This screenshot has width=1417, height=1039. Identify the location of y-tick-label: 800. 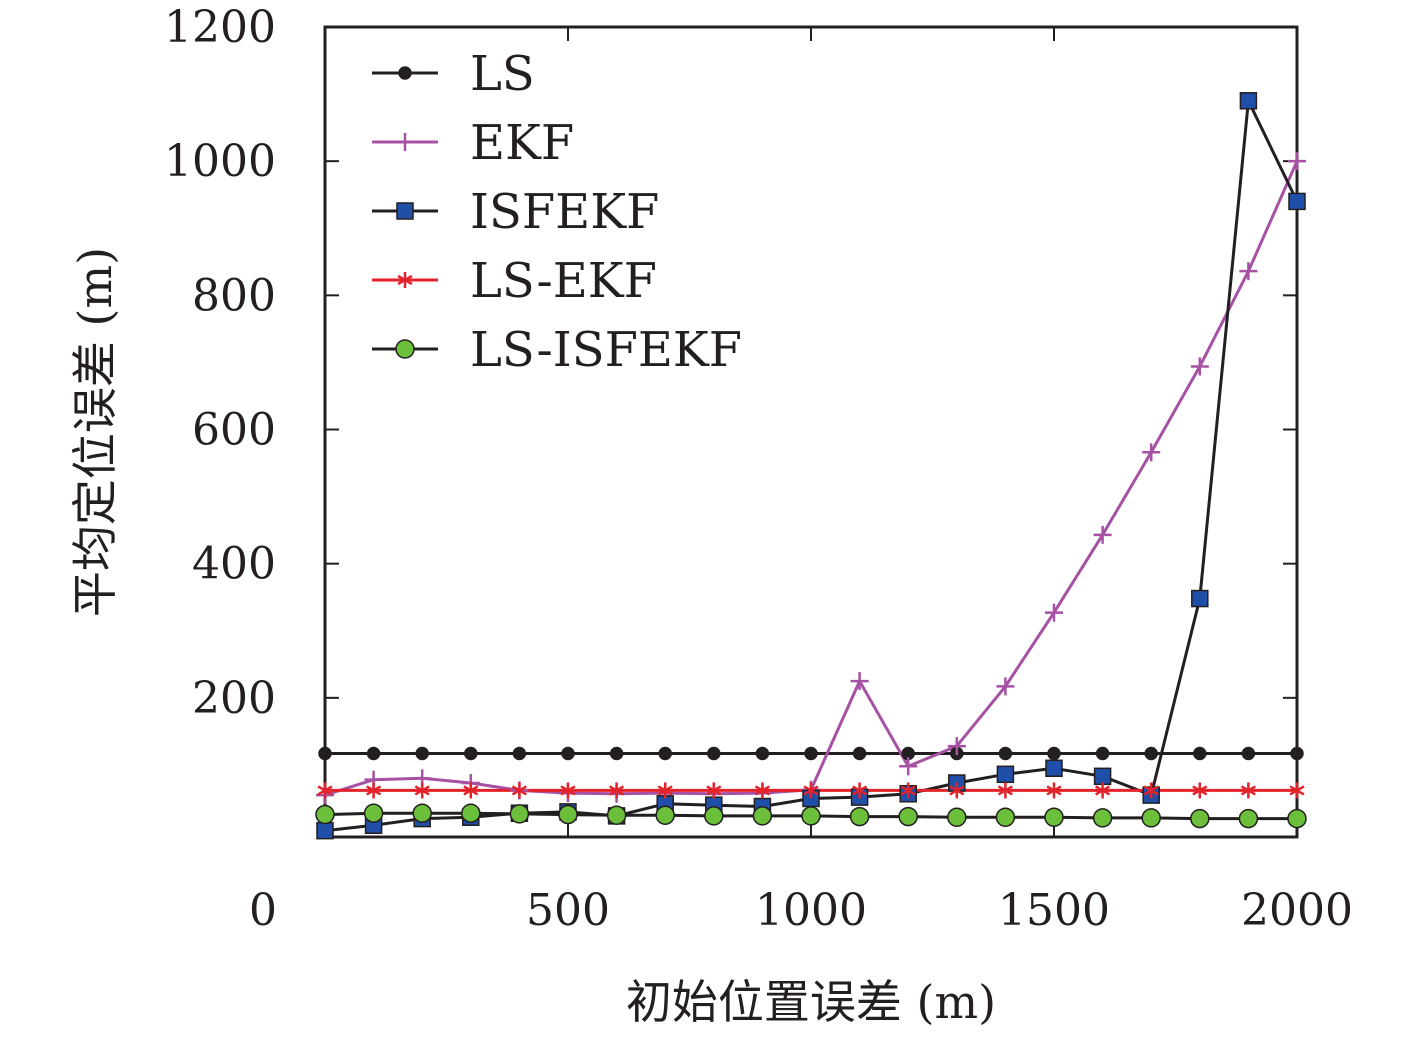
(234, 295).